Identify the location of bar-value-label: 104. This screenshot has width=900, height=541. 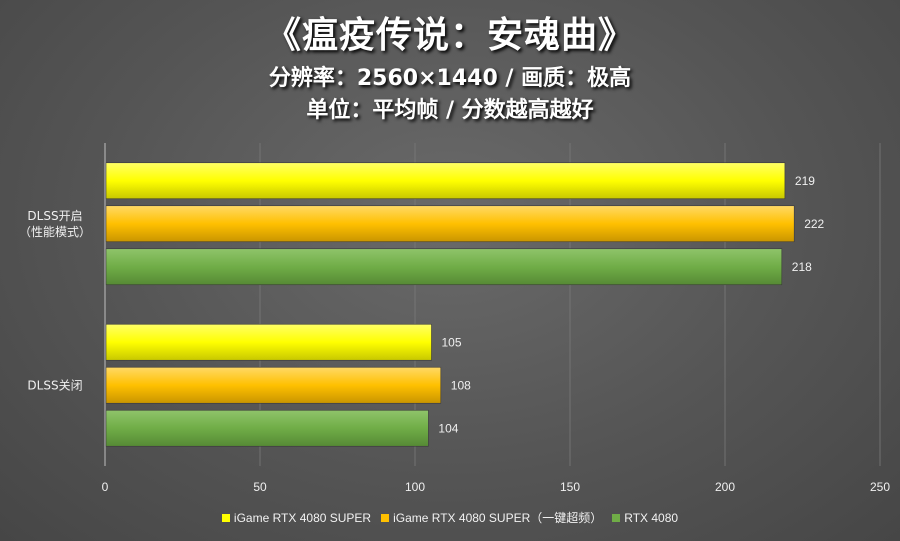
(448, 428).